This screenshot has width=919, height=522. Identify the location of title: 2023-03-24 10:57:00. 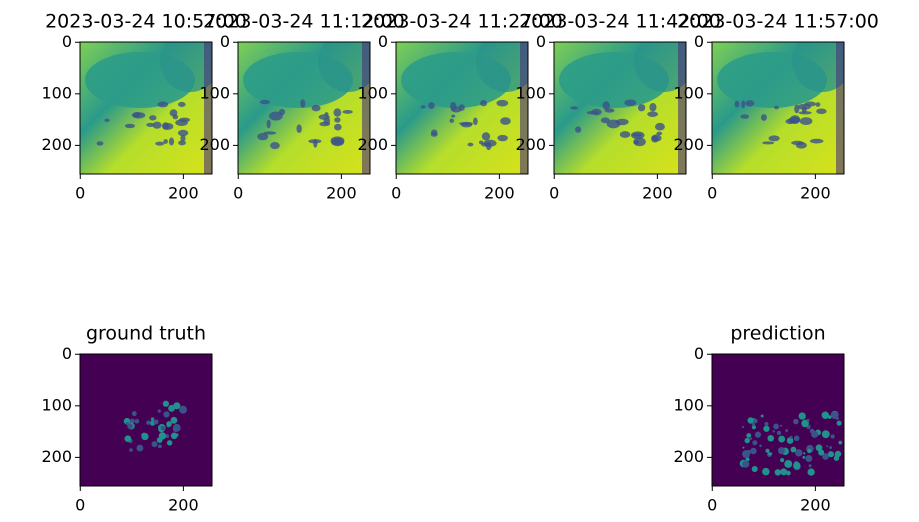
(146, 22).